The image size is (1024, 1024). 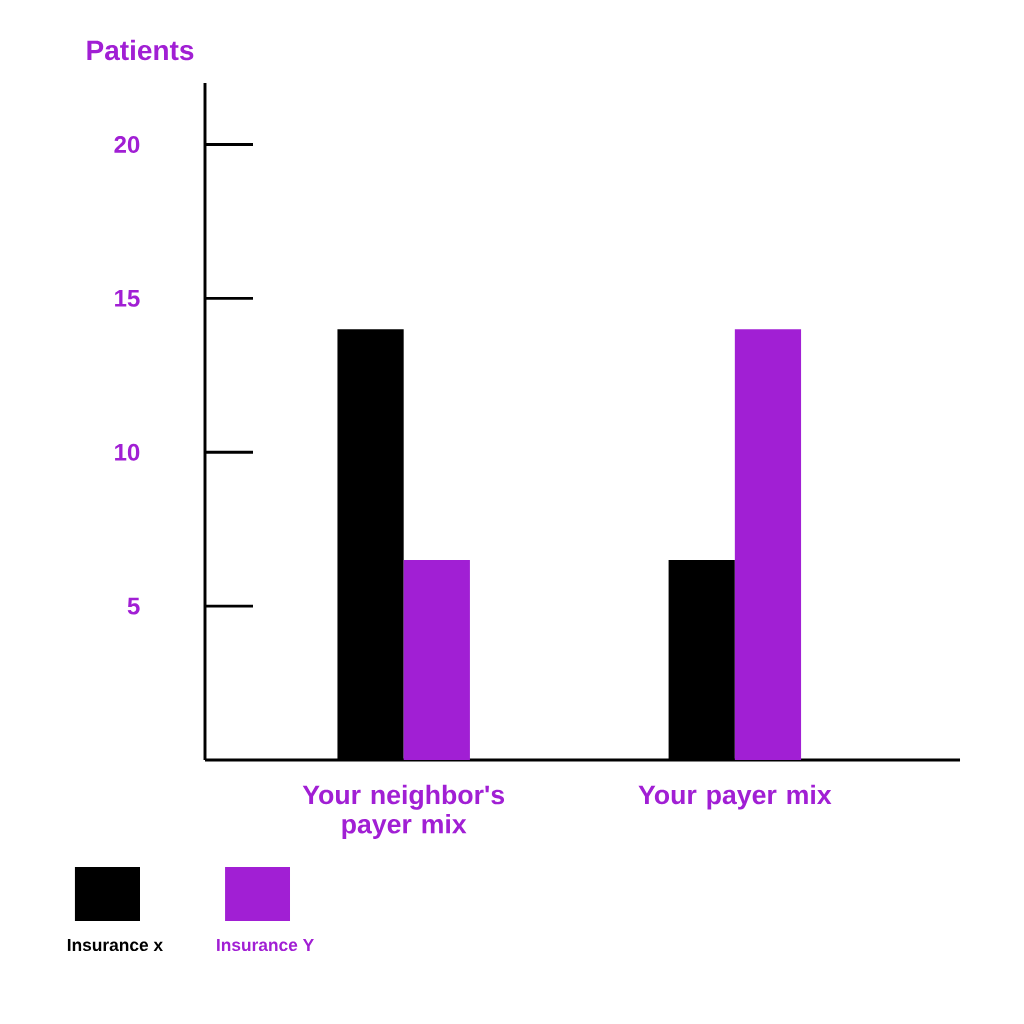 What do you see at coordinates (140, 50) in the screenshot?
I see `y-axis-title: Patients` at bounding box center [140, 50].